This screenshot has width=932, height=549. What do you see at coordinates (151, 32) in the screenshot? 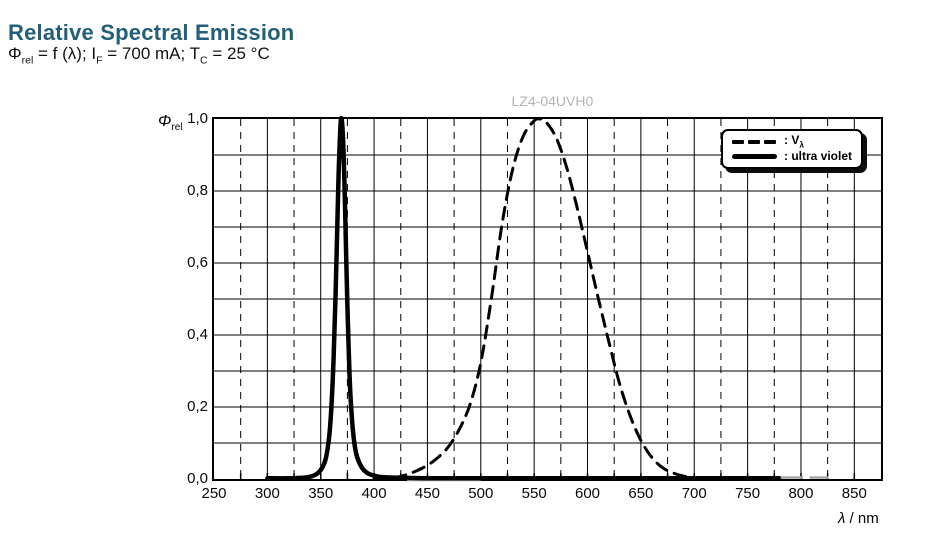
I see `chart-title: Relative Spectral Emission` at bounding box center [151, 32].